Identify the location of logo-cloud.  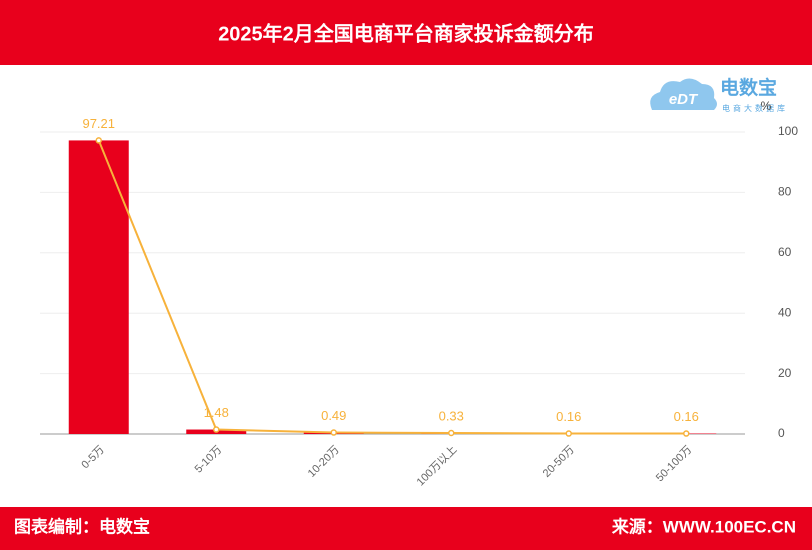
(683, 94).